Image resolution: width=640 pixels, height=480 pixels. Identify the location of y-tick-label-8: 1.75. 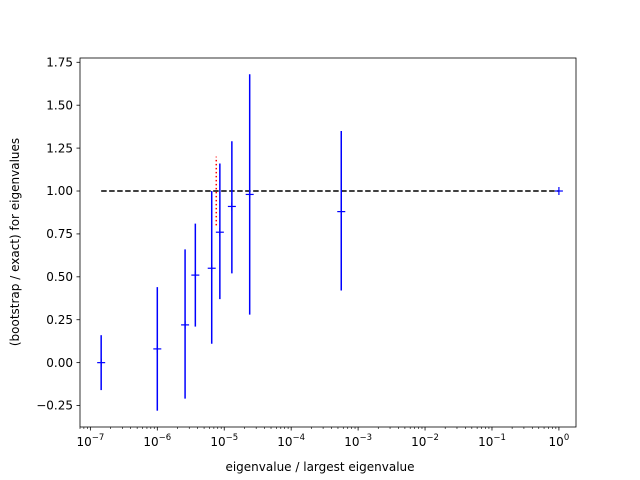
(59, 62).